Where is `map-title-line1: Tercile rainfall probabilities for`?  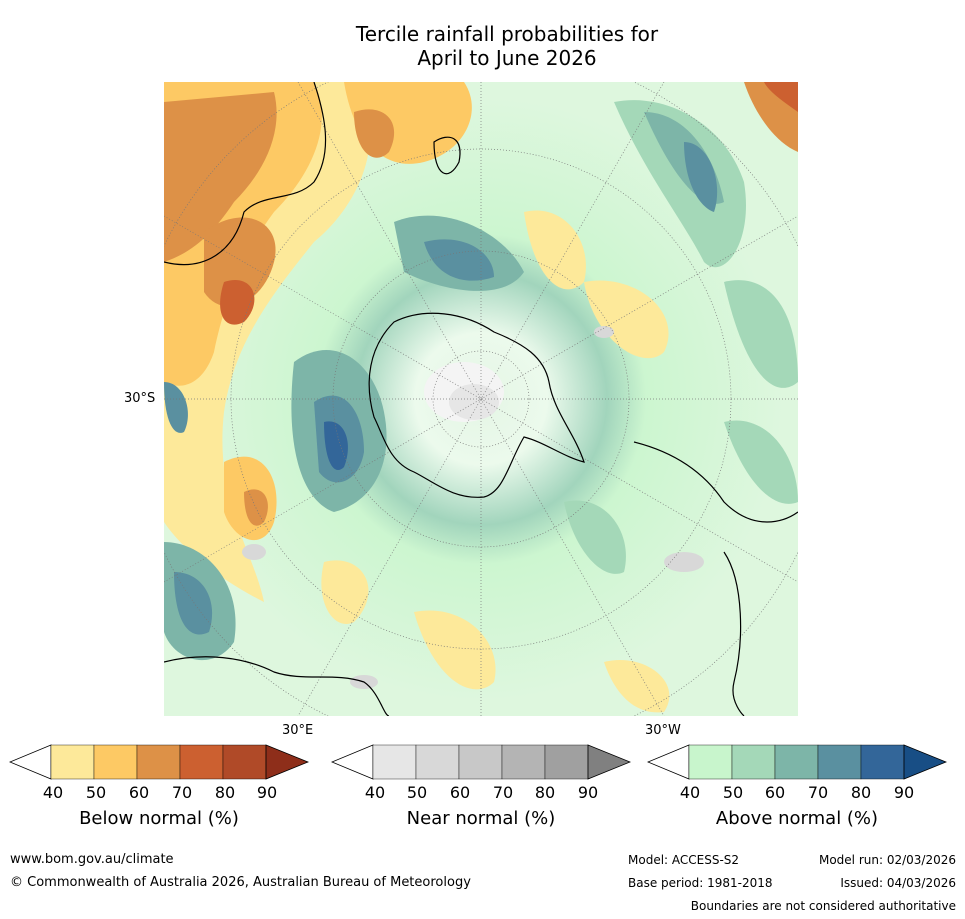 map-title-line1: Tercile rainfall probabilities for is located at coordinates (507, 34).